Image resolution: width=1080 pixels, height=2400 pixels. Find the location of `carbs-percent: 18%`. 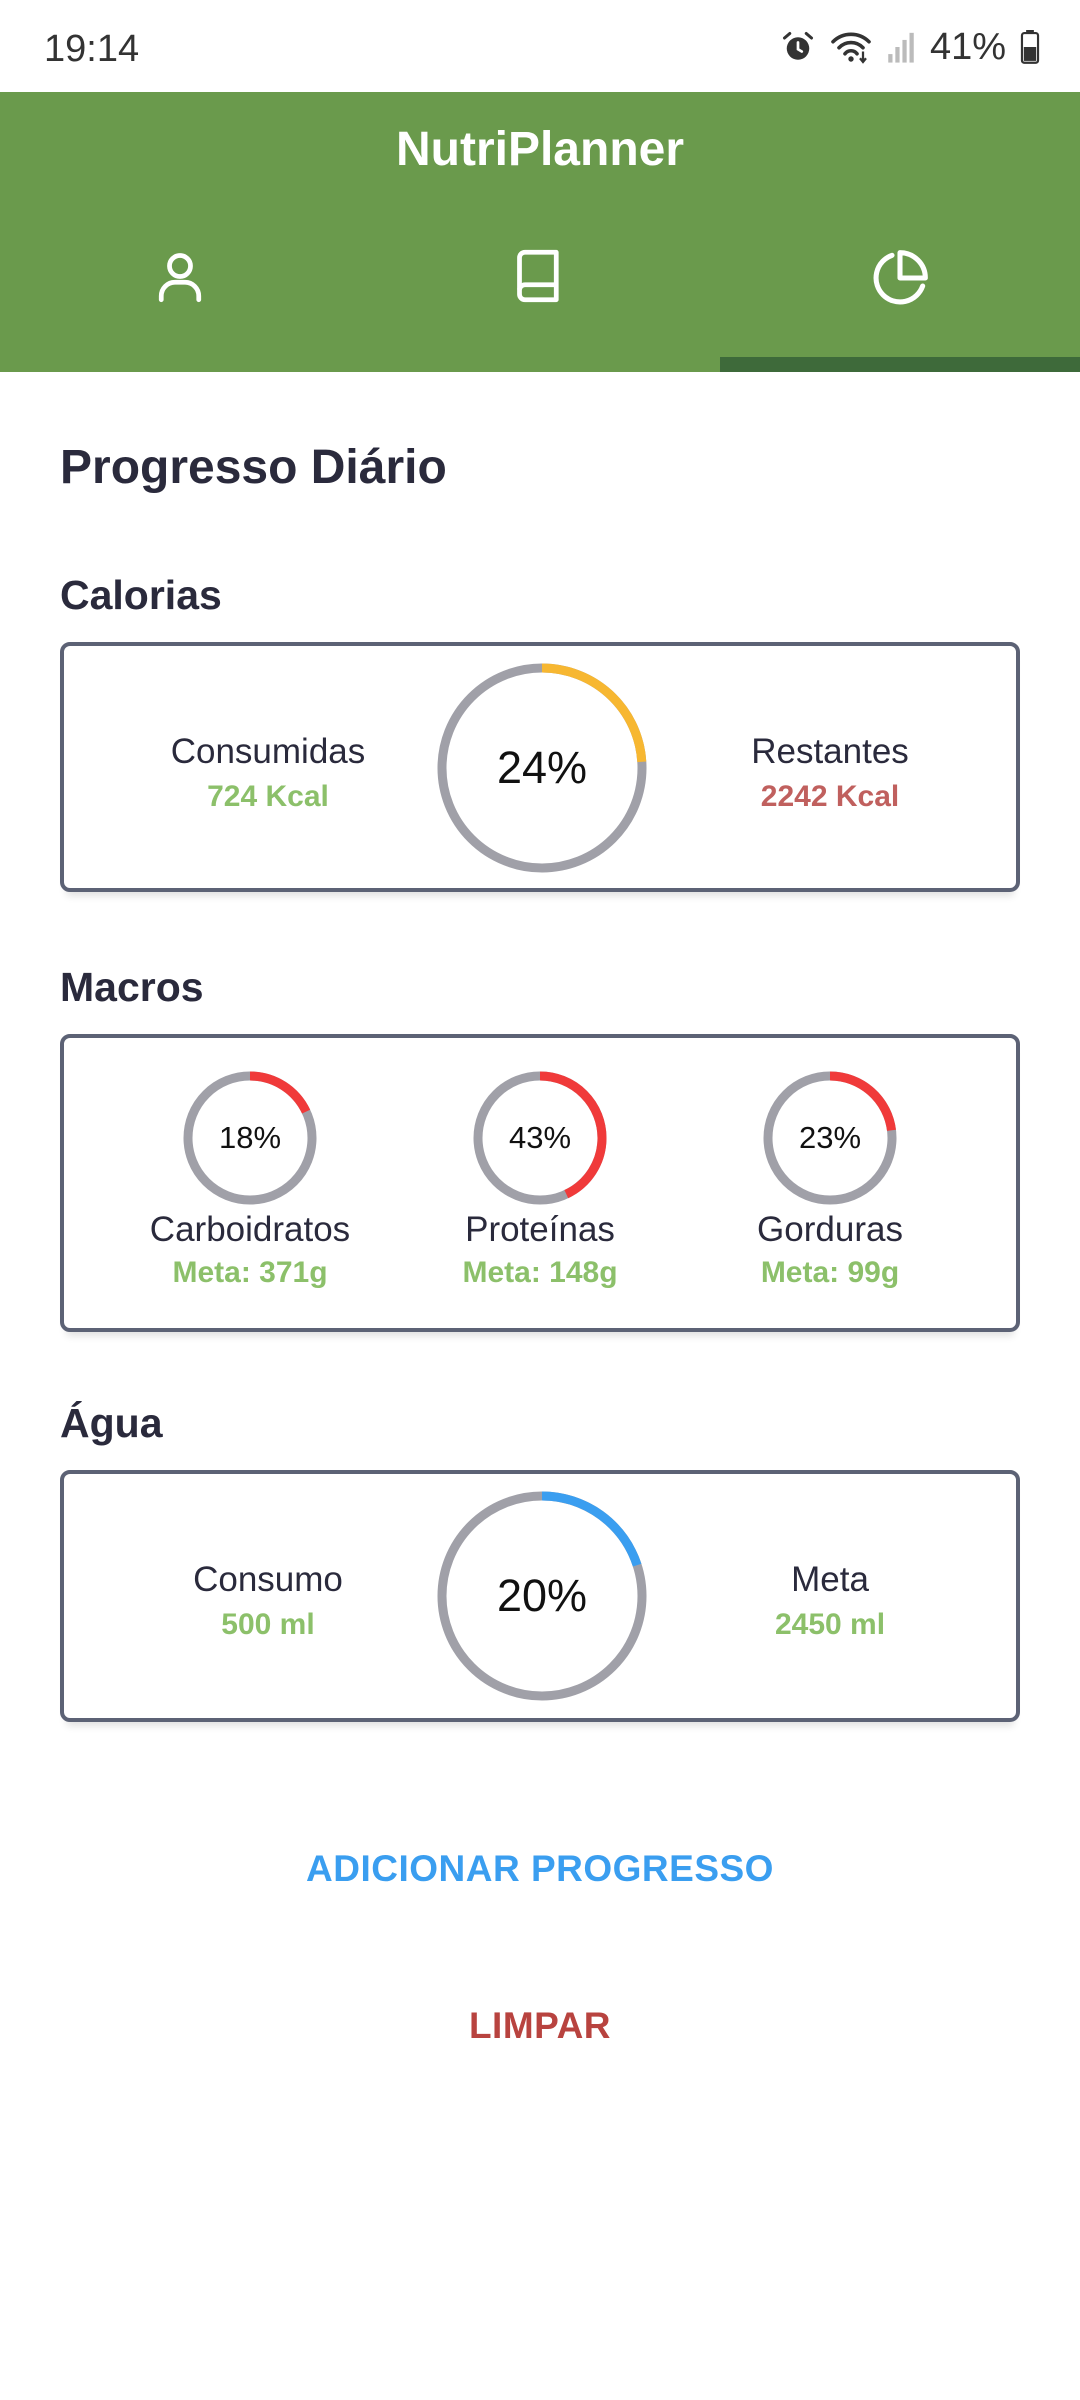

carbs-percent: 18% is located at coordinates (250, 1137).